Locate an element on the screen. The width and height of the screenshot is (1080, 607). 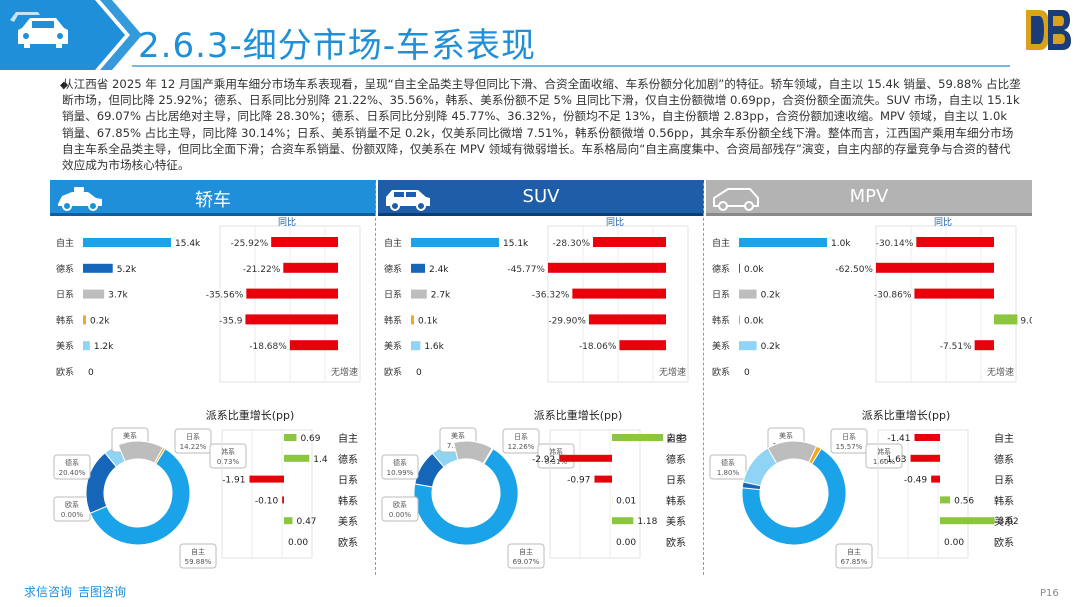
donut-label-value: 67.85% is located at coordinates (854, 562).